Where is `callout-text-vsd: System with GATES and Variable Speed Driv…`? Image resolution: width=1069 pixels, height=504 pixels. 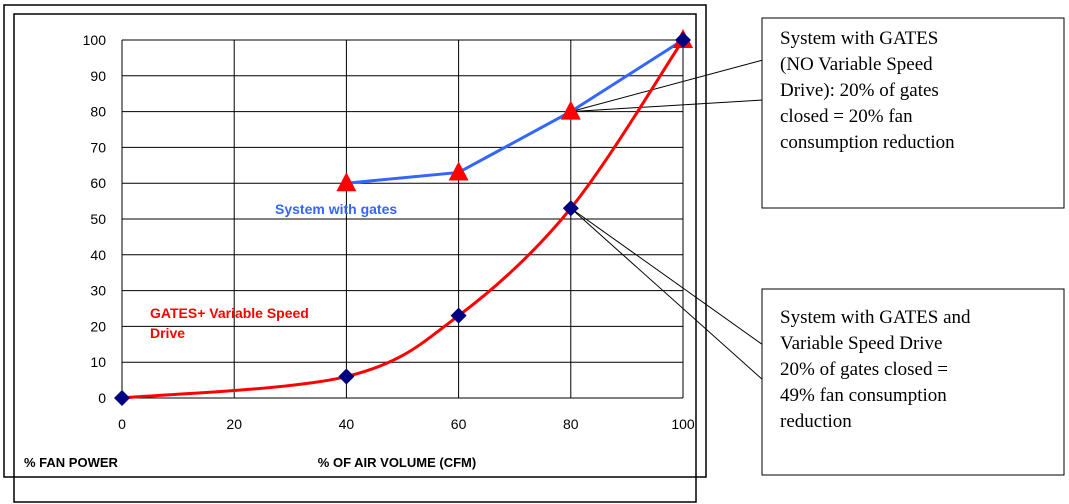
callout-text-vsd: System with GATES and Variable Speed Driv… is located at coordinates (875, 369).